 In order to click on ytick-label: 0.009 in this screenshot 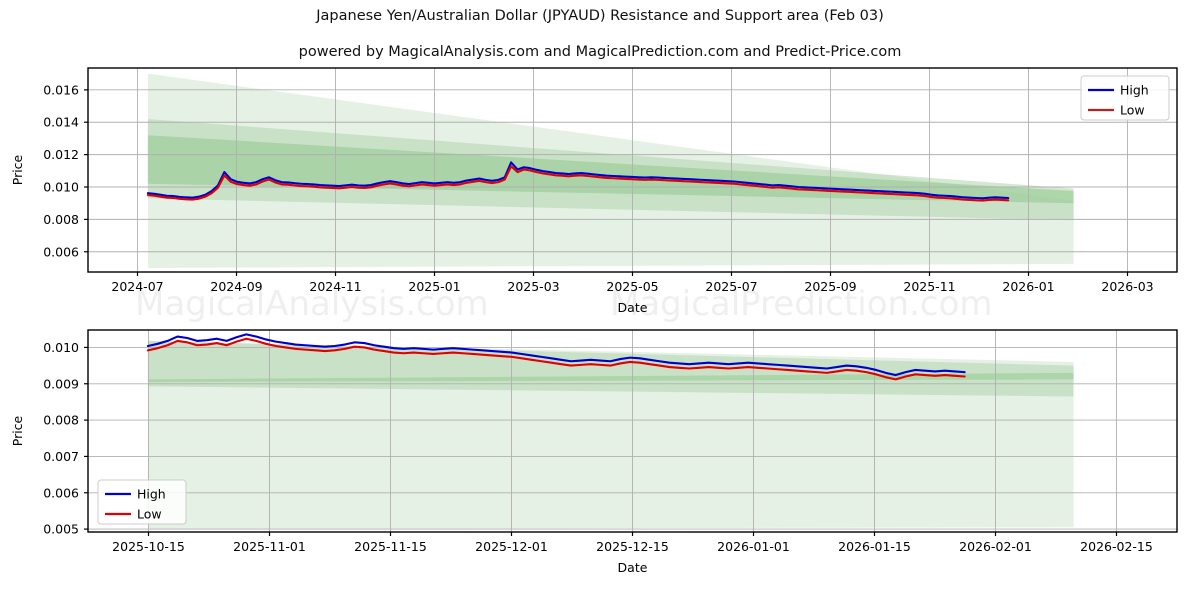, I will do `click(61, 383)`.